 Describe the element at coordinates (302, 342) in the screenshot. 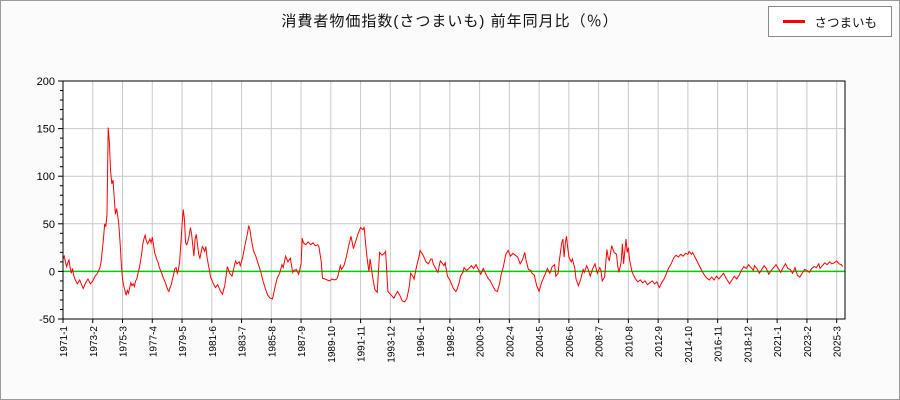

I see `x-tick-label: 1987-9` at that location.